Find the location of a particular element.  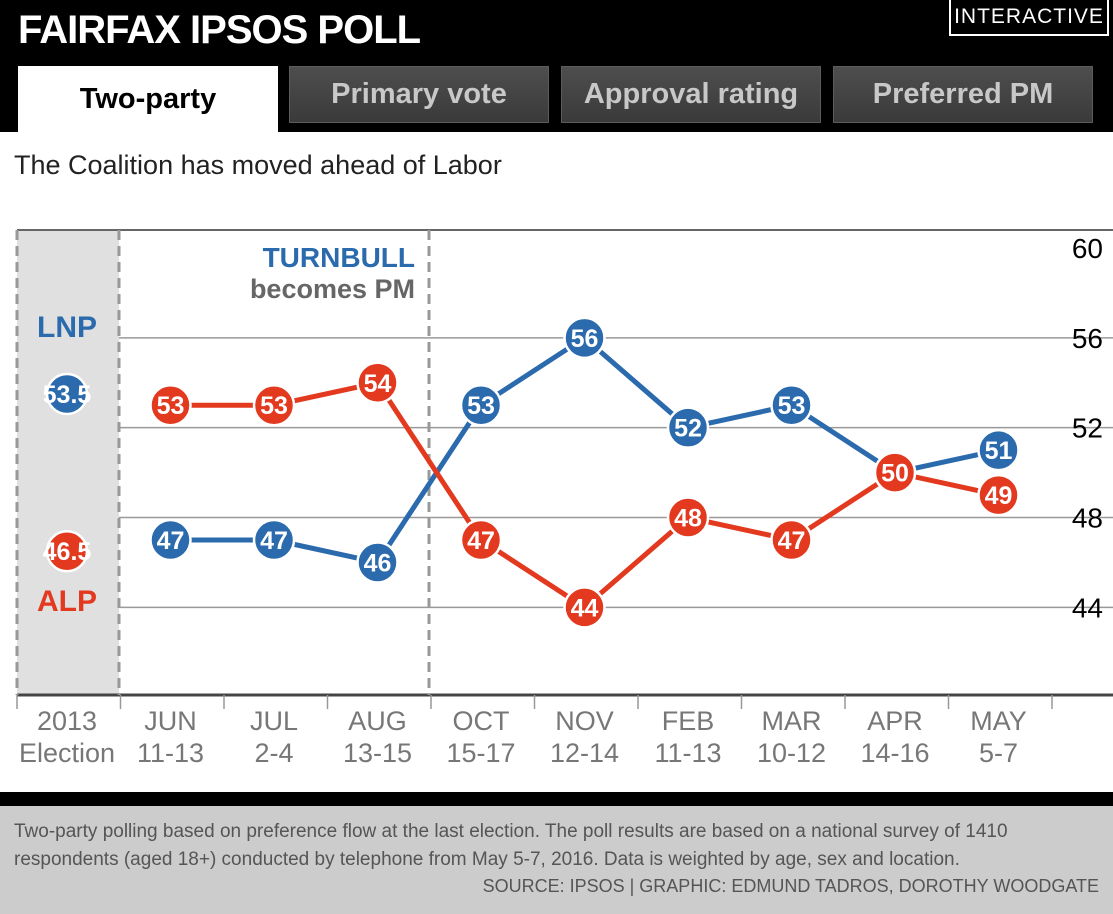

alp-data-label: 50 is located at coordinates (895, 474).